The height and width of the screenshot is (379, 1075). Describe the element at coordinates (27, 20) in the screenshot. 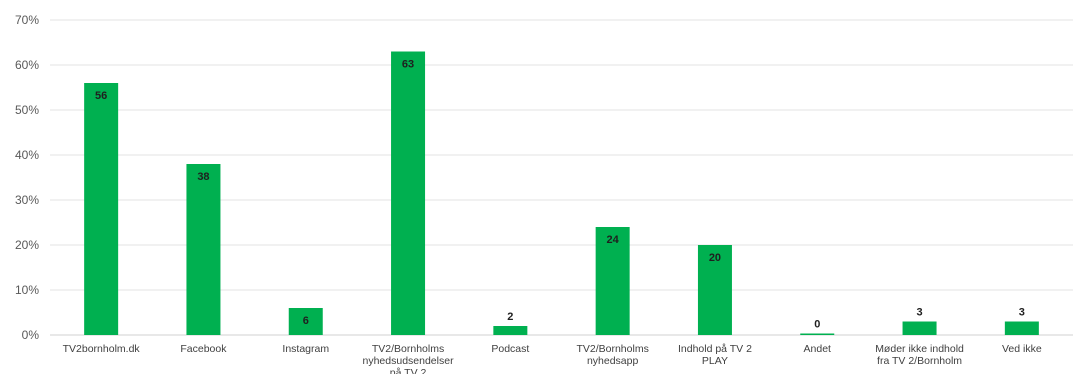

I see `y-tick-label: 70%` at that location.